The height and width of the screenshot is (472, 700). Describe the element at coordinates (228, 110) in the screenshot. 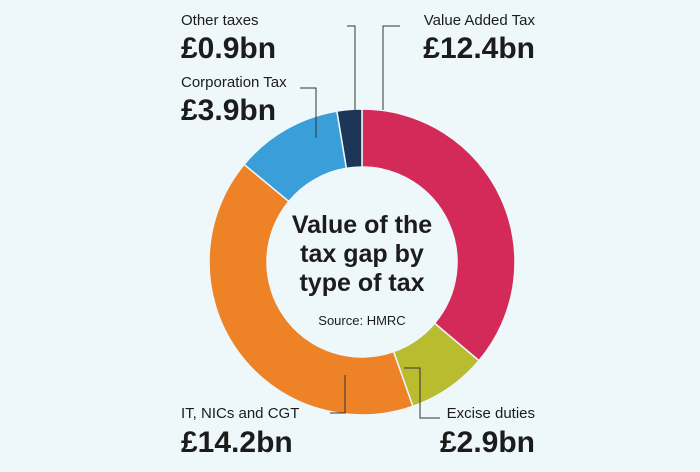

I see `value-label-corporation-tax: £3.9bn` at that location.